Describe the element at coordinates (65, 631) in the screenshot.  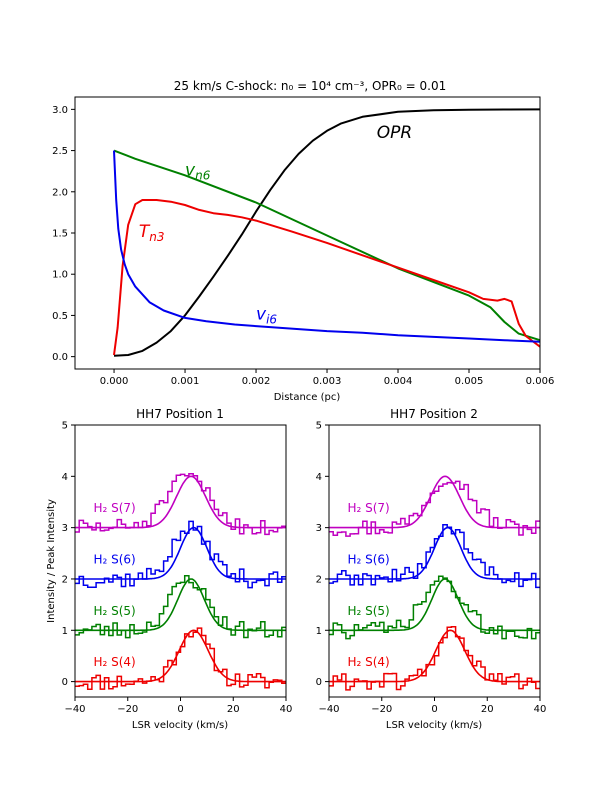
I see `left-y-tick-label: 1` at that location.